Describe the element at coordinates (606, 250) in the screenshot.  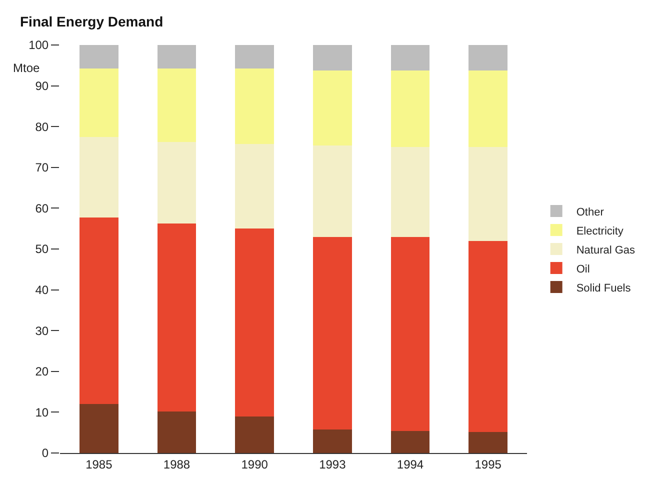
I see `legend-label: Natural Gas` at that location.